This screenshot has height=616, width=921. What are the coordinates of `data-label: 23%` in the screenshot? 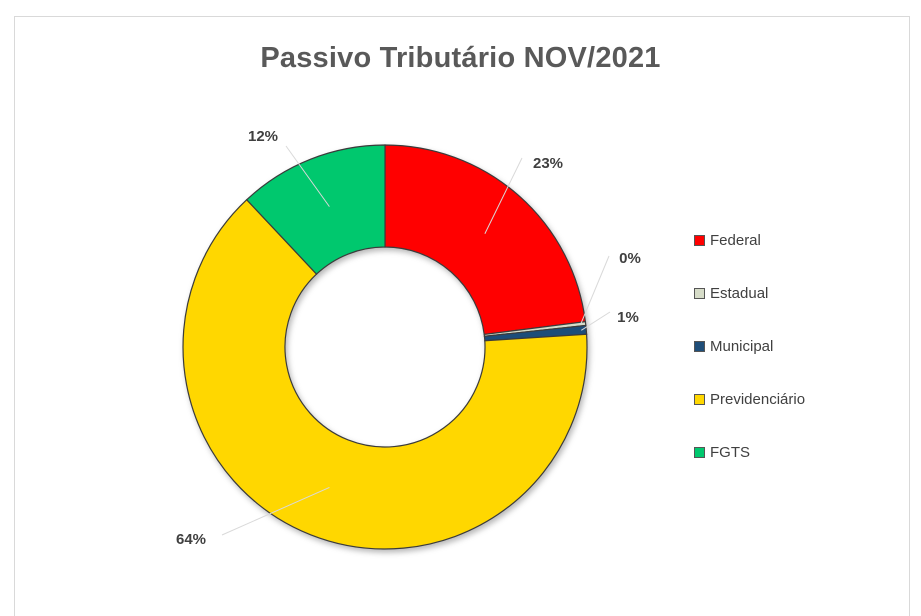 It's located at (548, 163).